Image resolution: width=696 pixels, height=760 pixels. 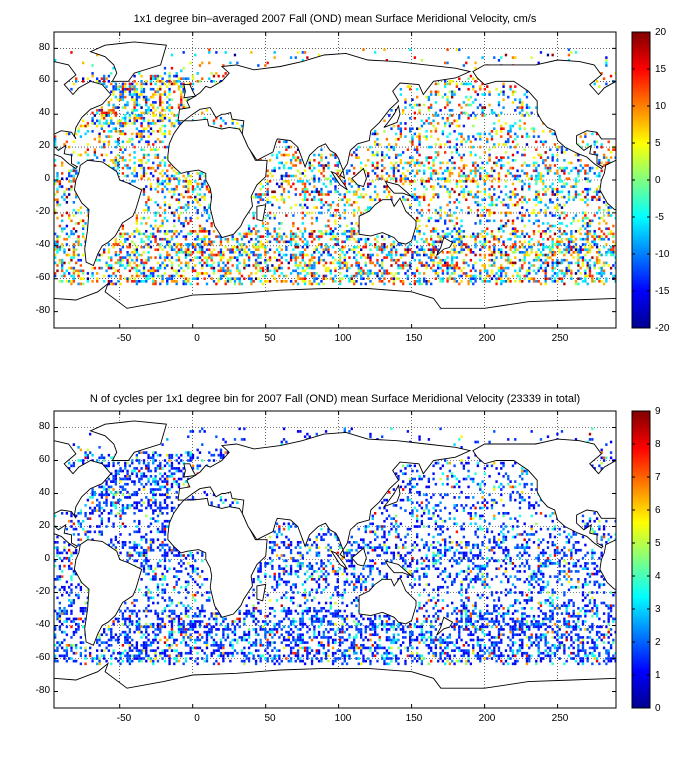 I want to click on landmass, so click(x=544, y=114).